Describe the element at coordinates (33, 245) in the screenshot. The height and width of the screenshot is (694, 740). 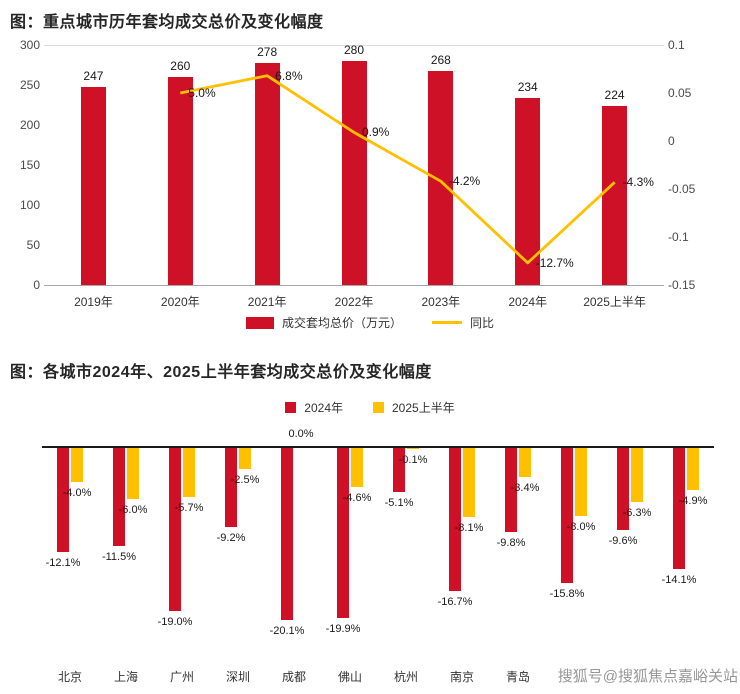
I see `left-axis-tick: 50` at that location.